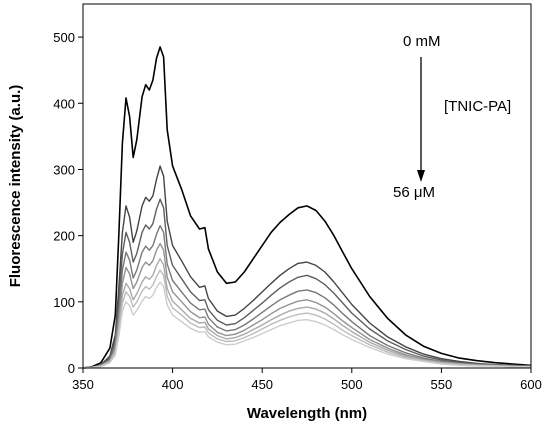 The image size is (550, 432). Describe the element at coordinates (64, 302) in the screenshot. I see `y-tick-label-100: 100` at that location.